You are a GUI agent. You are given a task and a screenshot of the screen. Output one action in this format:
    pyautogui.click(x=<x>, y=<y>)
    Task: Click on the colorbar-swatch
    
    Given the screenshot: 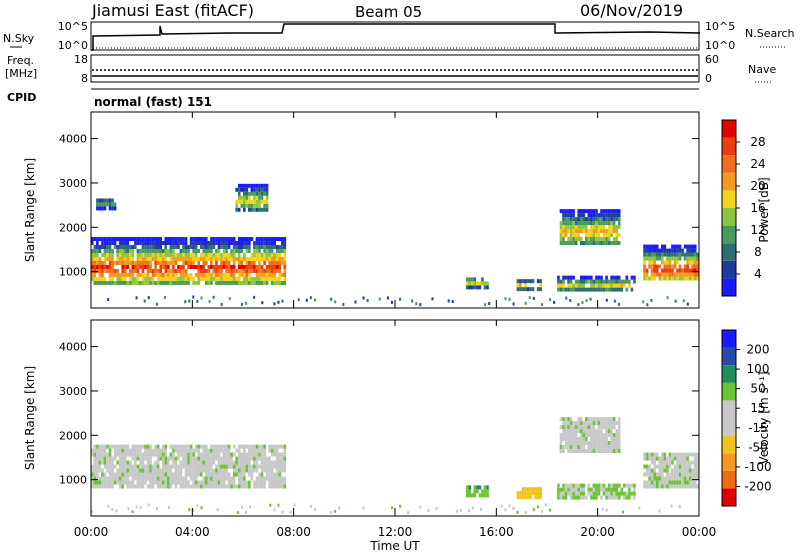 What is the action you would take?
    pyautogui.click(x=729, y=409)
    